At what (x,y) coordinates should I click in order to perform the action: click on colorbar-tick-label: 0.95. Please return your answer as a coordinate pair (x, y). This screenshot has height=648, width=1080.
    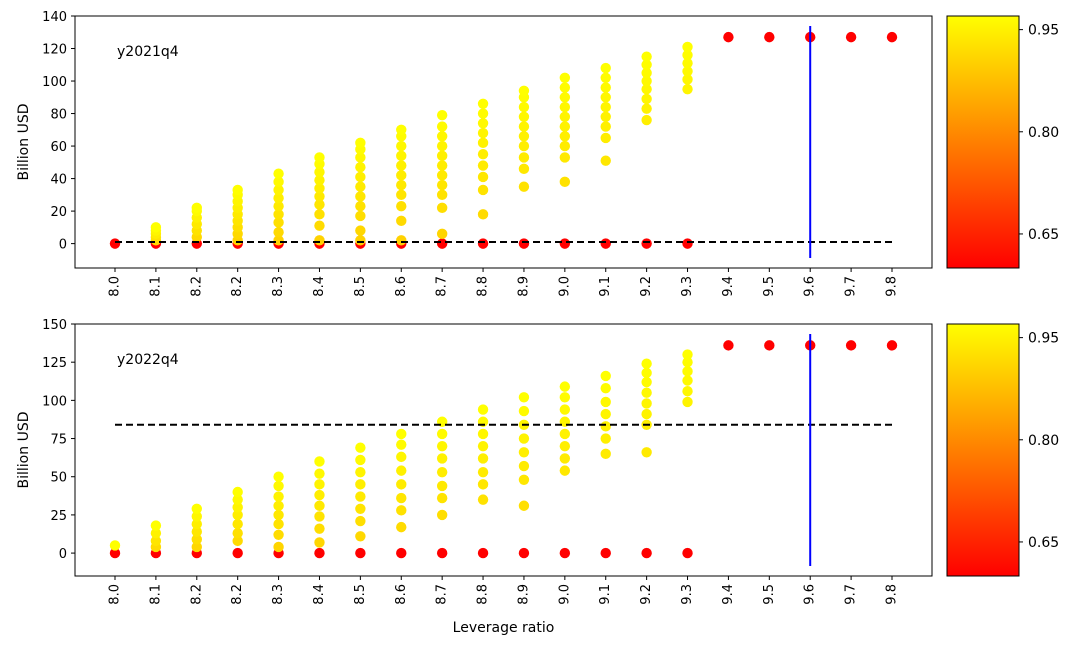
    Looking at the image, I should click on (1043, 31).